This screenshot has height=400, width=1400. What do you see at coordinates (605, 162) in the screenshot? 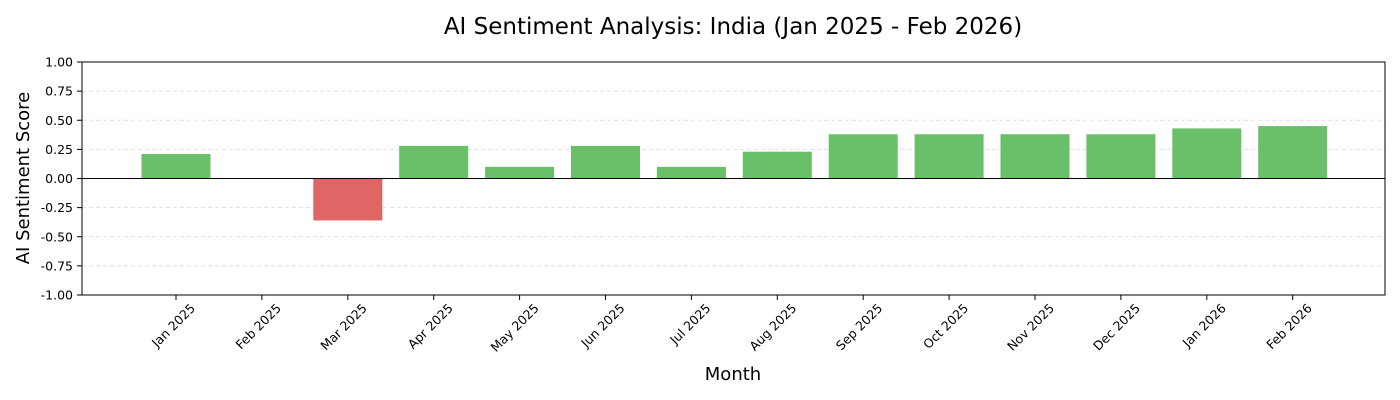
I see `bar-jun-2025` at bounding box center [605, 162].